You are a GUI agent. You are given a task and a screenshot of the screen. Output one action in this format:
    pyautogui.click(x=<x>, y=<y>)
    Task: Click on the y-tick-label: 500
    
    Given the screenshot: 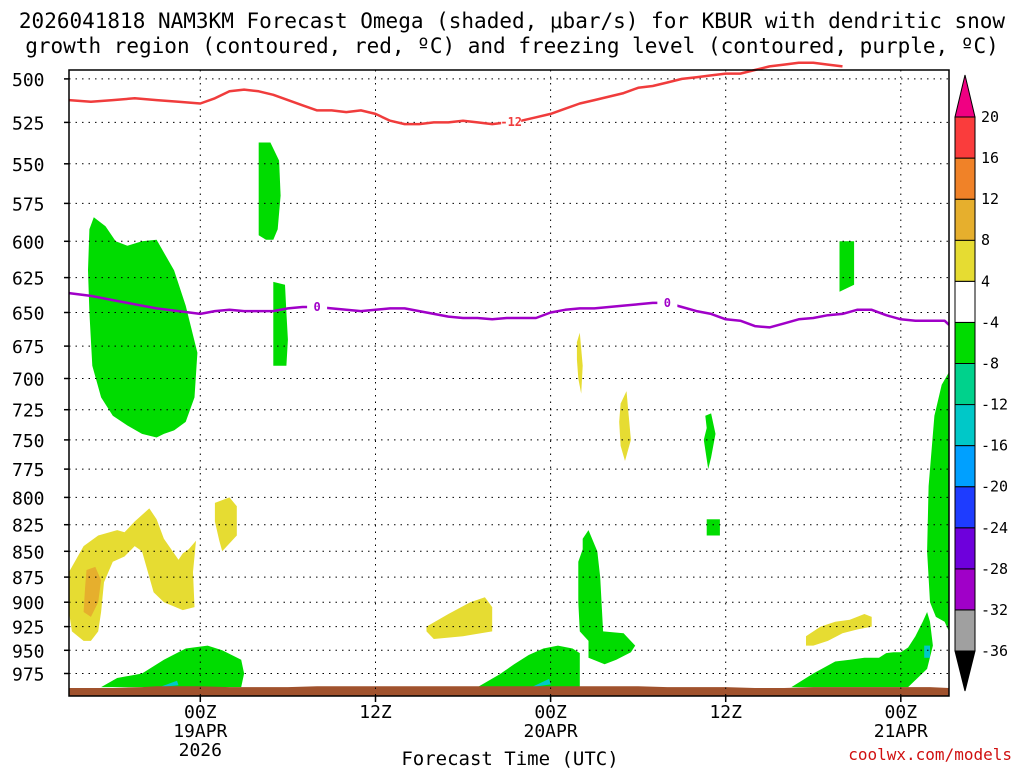 What is the action you would take?
    pyautogui.click(x=28, y=80)
    